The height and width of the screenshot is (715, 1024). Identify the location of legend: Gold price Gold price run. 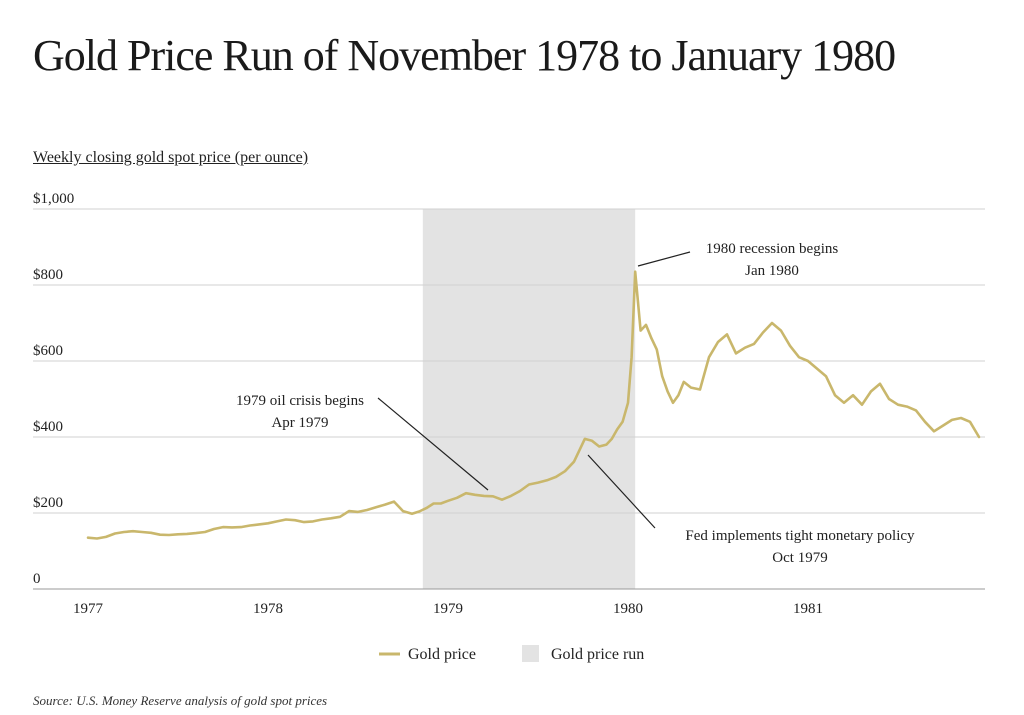
(511, 654).